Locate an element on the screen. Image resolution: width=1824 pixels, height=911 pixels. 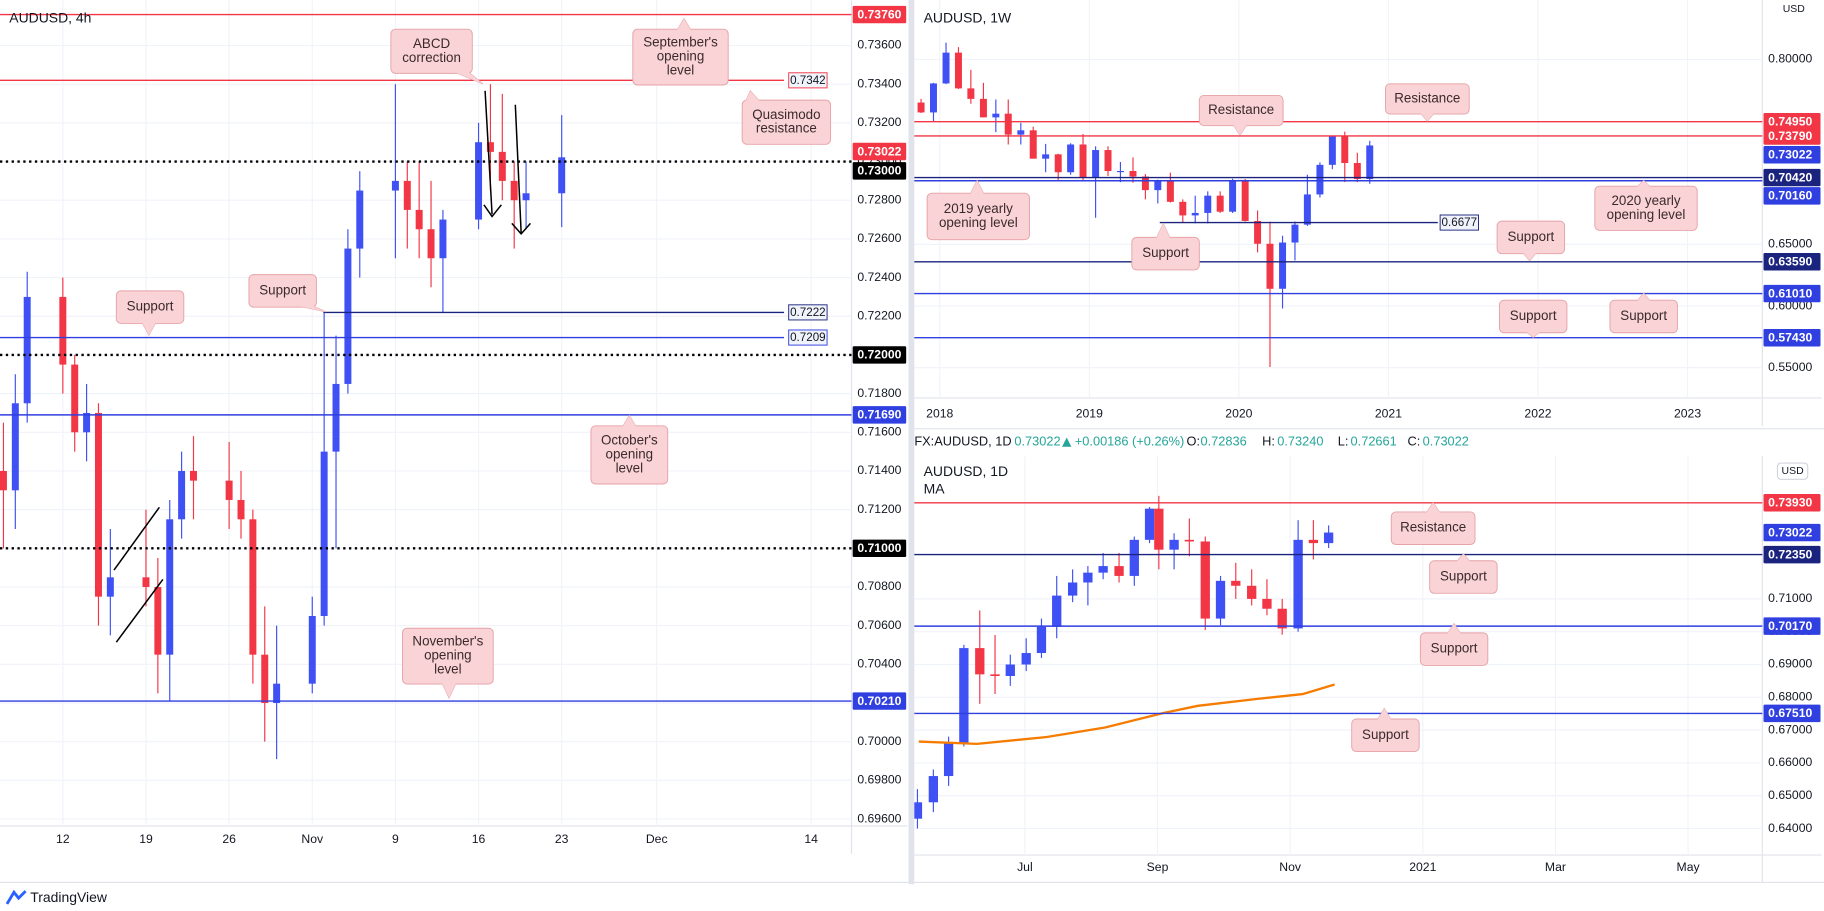
price-label: 0.71690 is located at coordinates (879, 415).